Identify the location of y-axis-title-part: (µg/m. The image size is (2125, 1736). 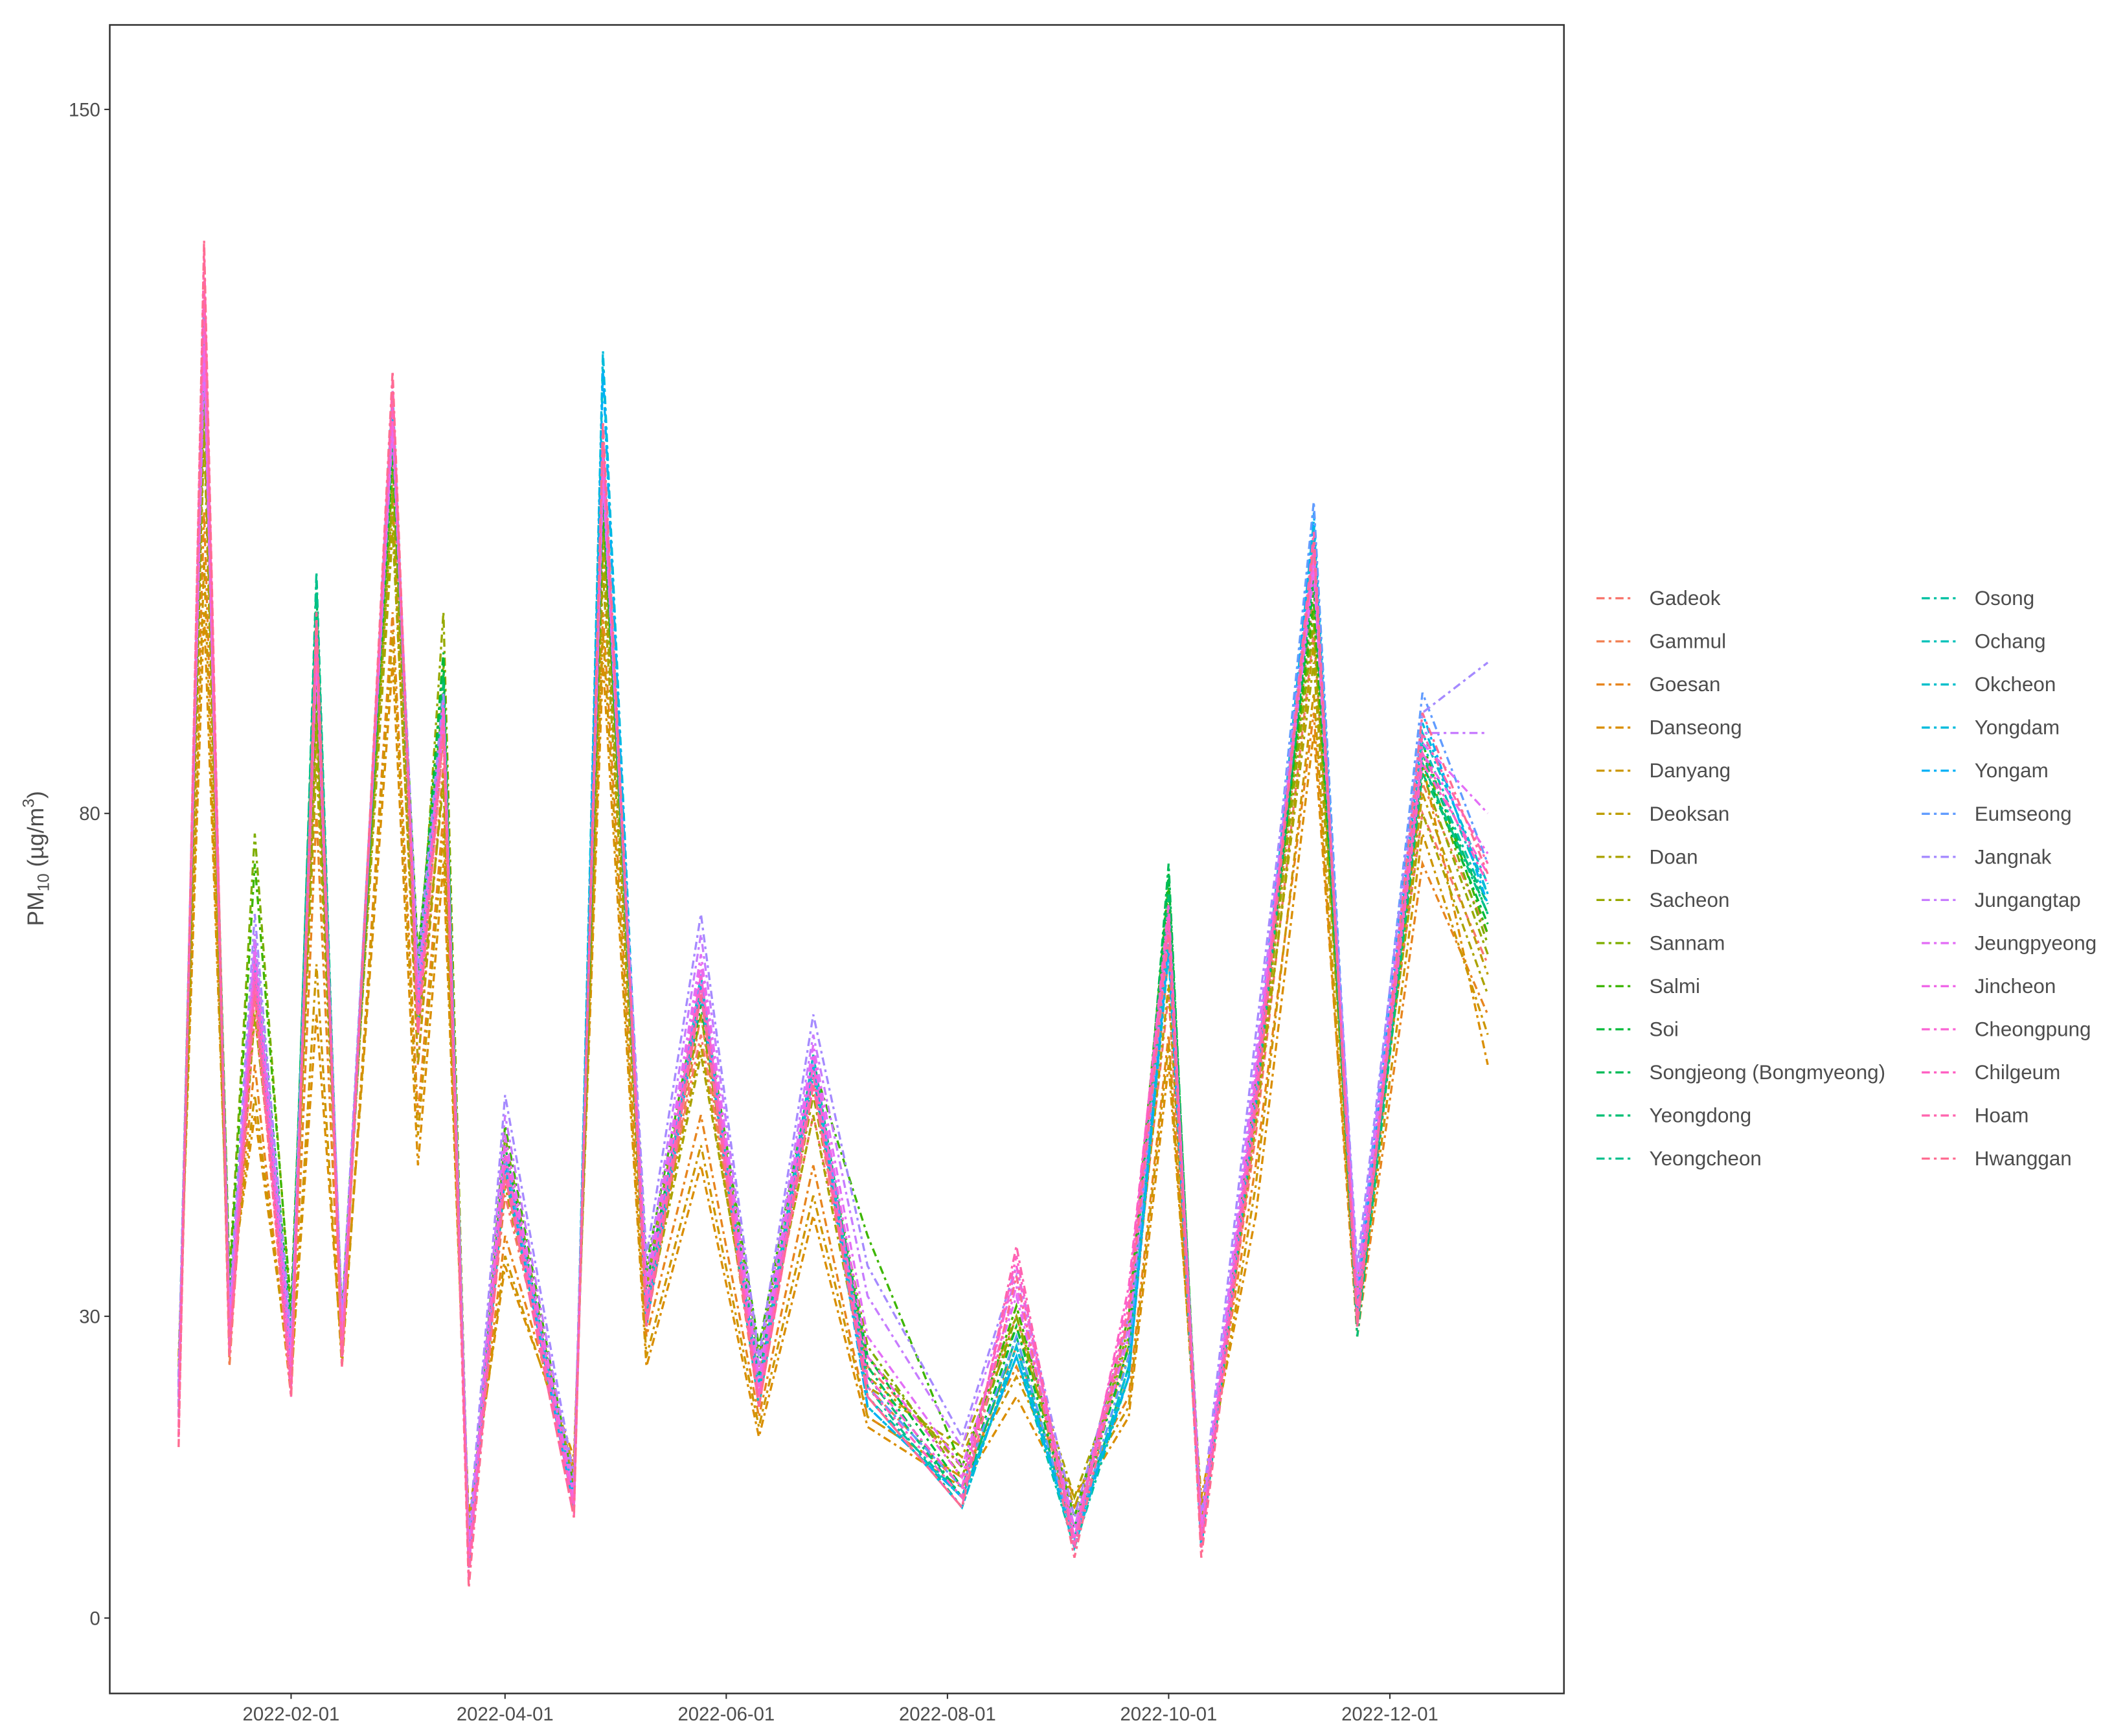
(36, 841).